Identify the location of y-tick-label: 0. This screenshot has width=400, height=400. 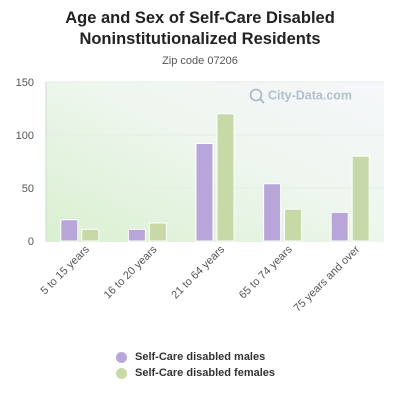
(31, 242).